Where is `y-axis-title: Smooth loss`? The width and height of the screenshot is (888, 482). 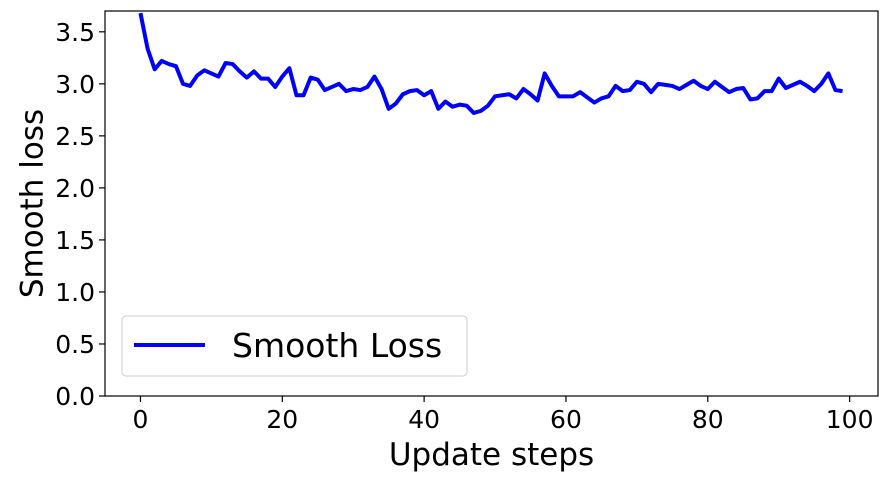 y-axis-title: Smooth loss is located at coordinates (33, 203).